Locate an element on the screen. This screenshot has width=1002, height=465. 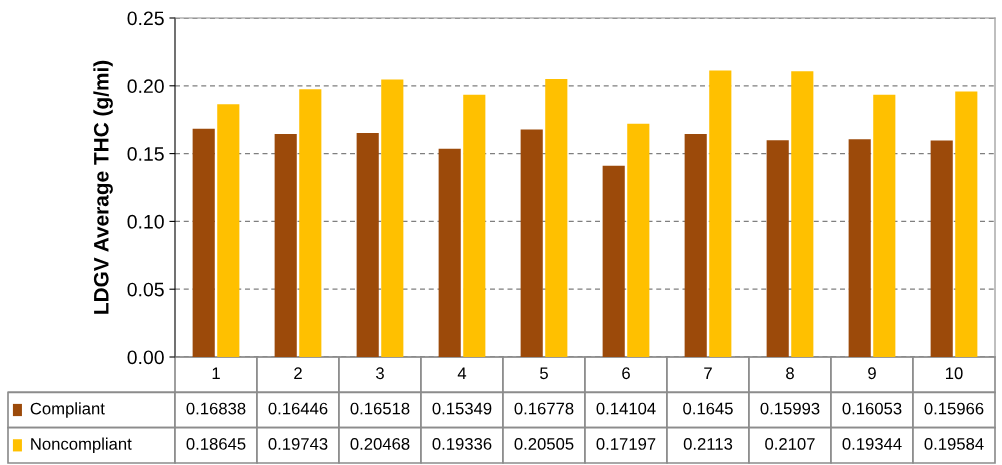
x-tick-label: 8 is located at coordinates (790, 373).